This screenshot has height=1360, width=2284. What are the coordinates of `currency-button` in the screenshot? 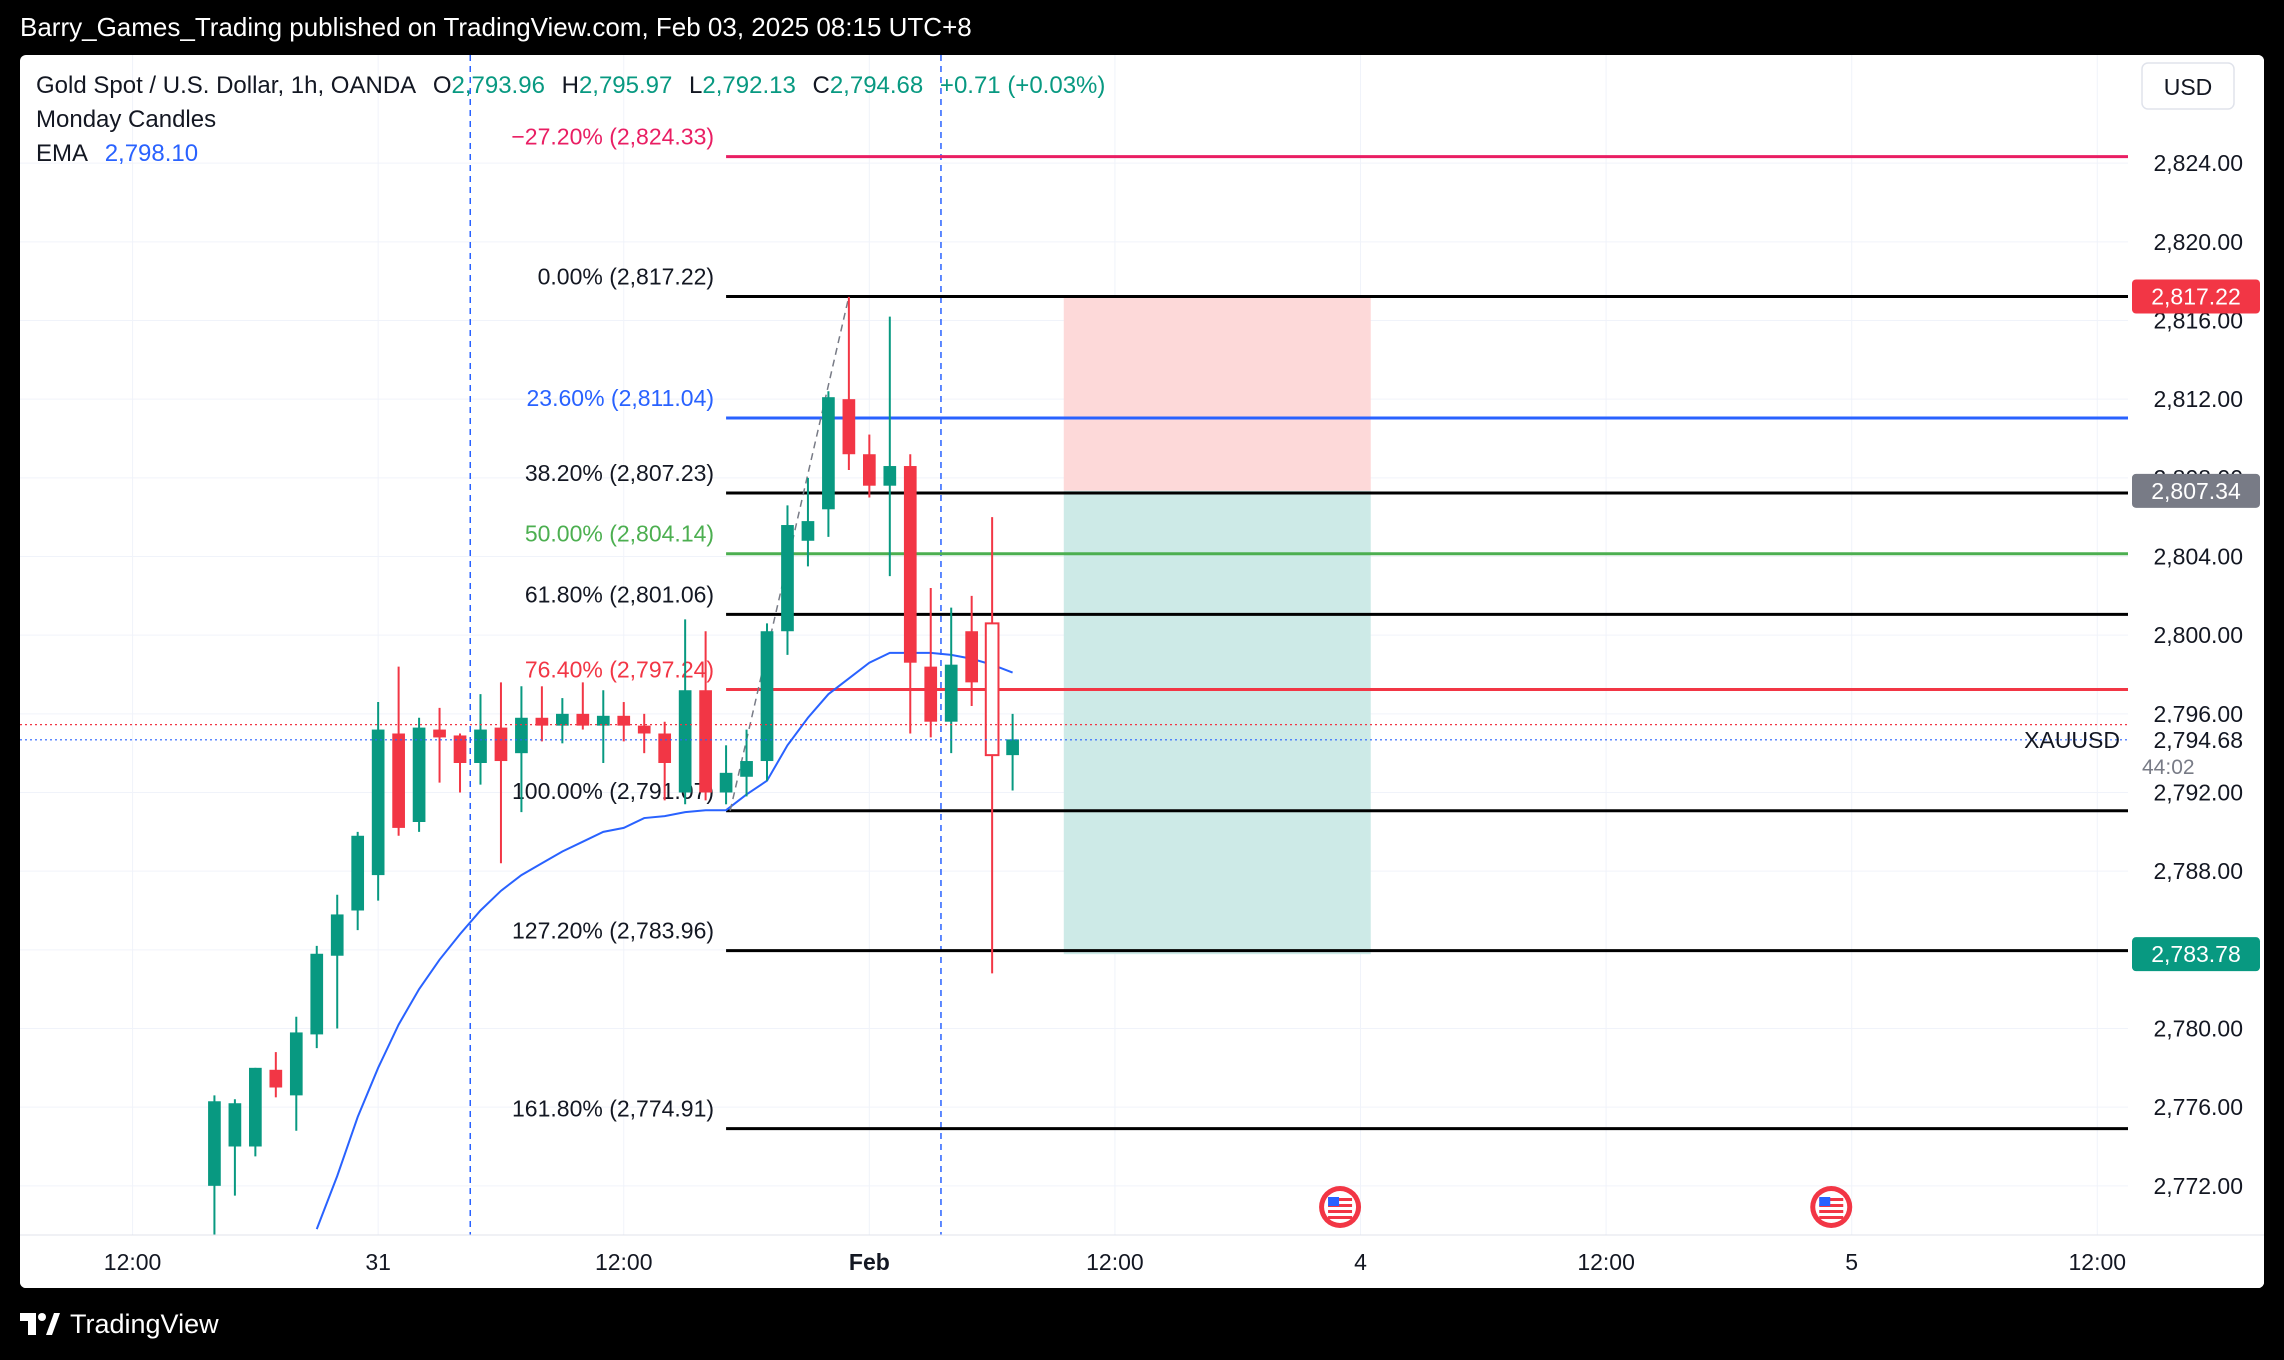 It's located at (2188, 86).